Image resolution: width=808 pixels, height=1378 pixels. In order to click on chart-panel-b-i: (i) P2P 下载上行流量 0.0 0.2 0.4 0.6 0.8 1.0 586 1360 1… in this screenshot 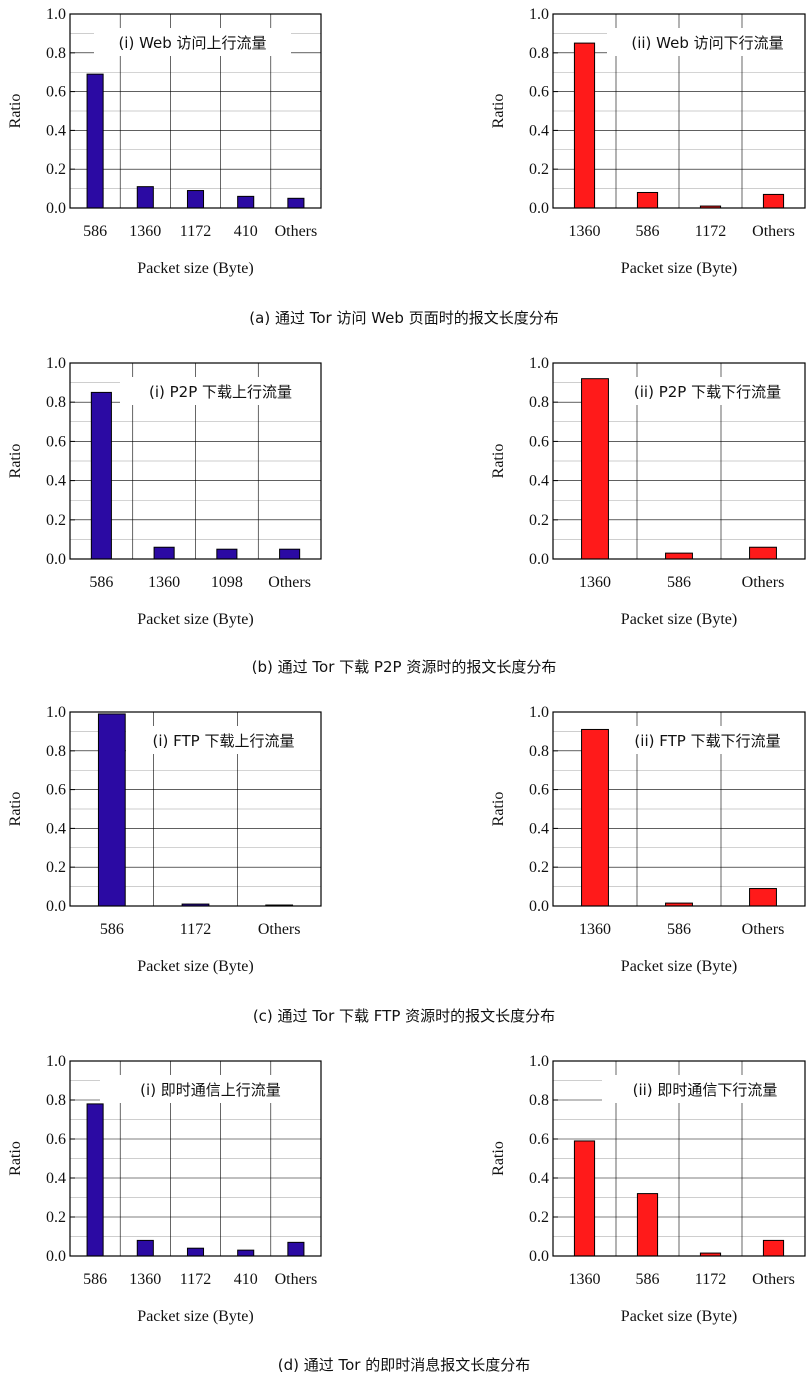, I will do `click(164, 491)`.